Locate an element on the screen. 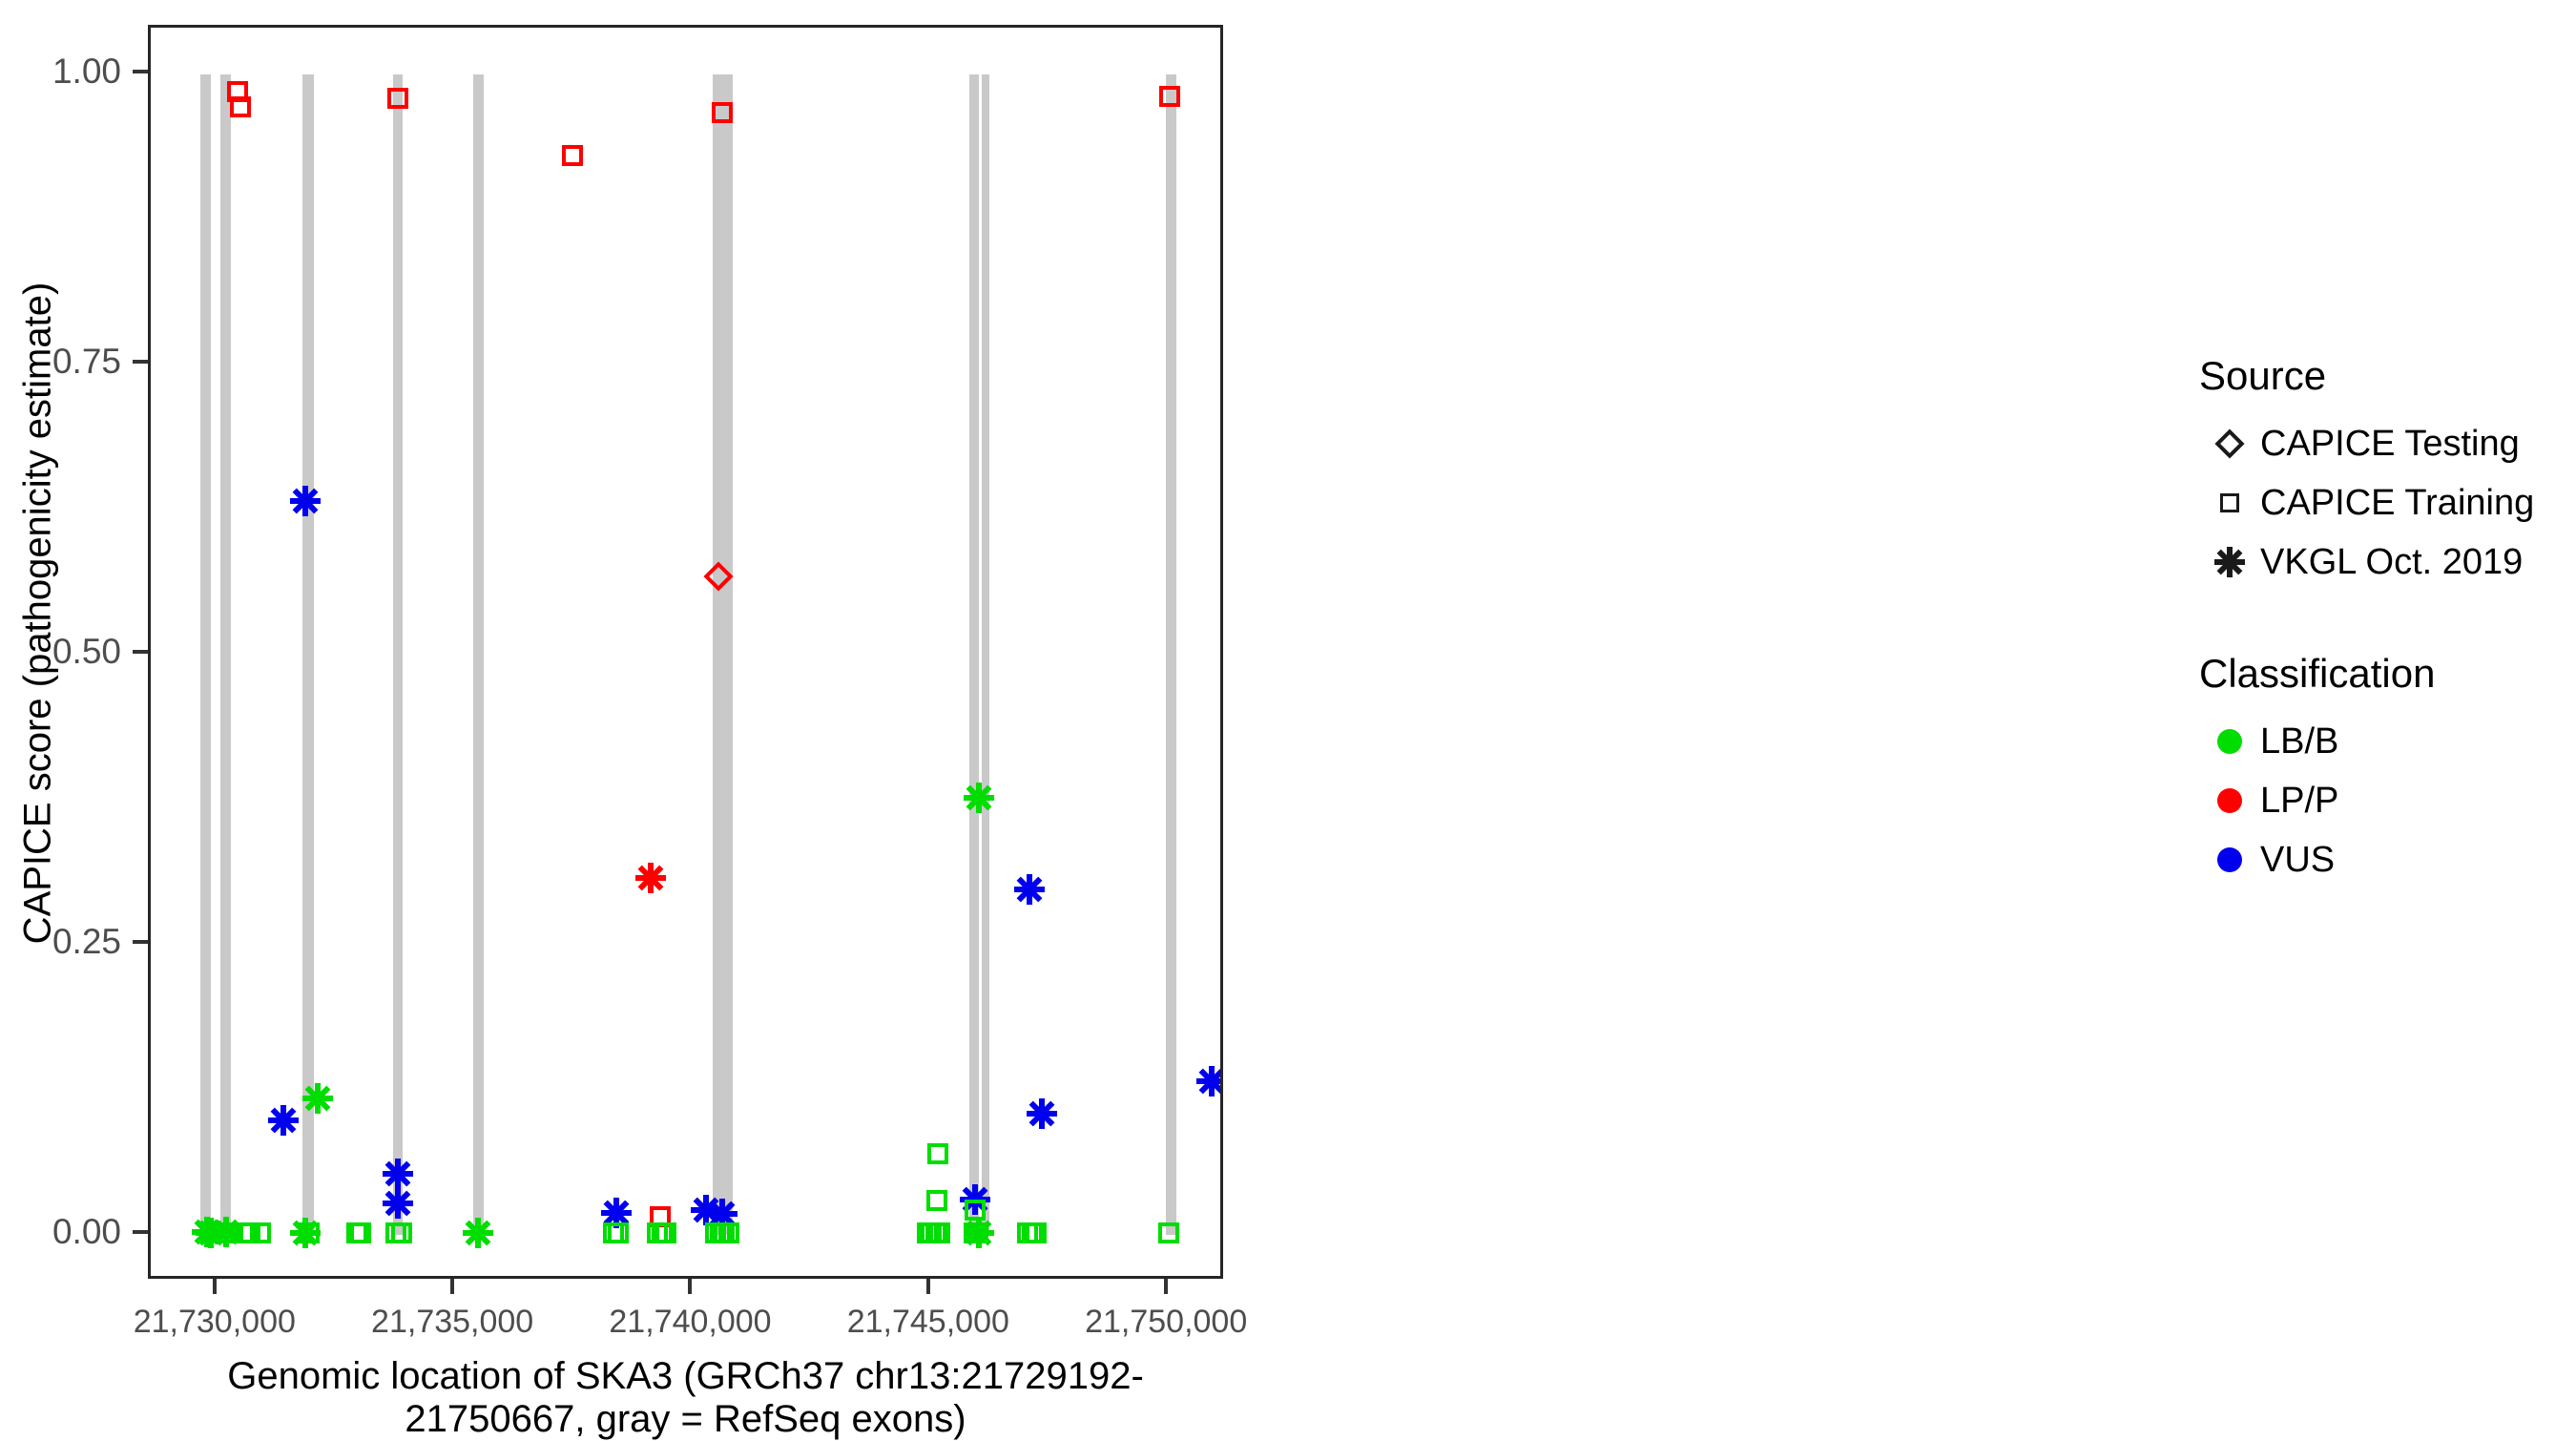 The width and height of the screenshot is (2576, 1441). legend-item-capice-testing: CAPICE Testing is located at coordinates (2380, 444).